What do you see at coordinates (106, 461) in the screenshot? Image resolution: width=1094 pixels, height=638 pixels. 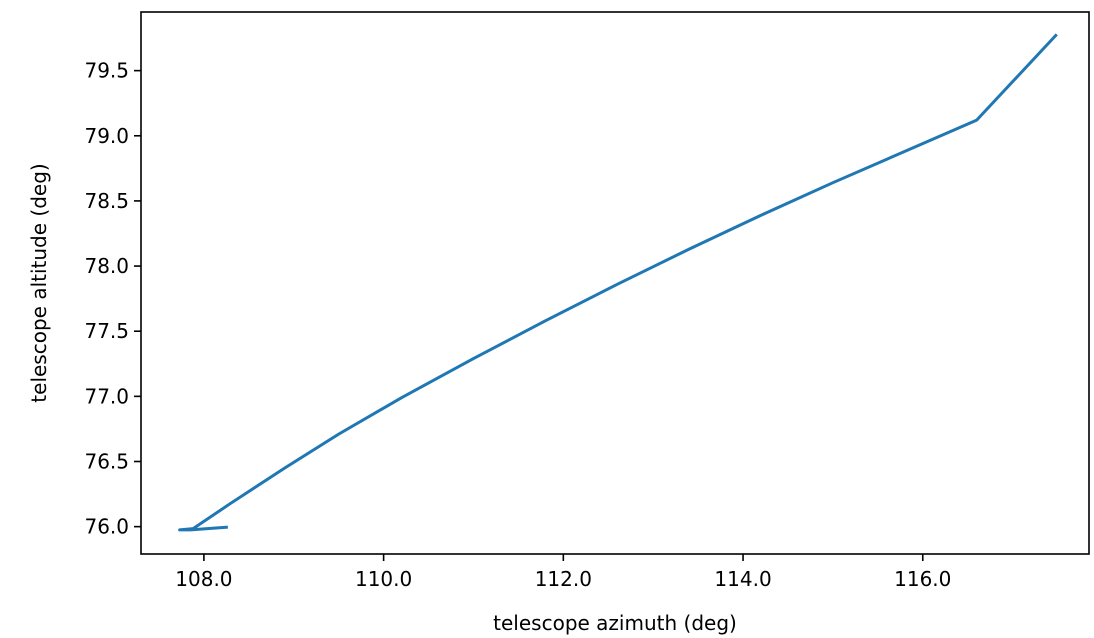 I see `y-tick-label: 76.5` at bounding box center [106, 461].